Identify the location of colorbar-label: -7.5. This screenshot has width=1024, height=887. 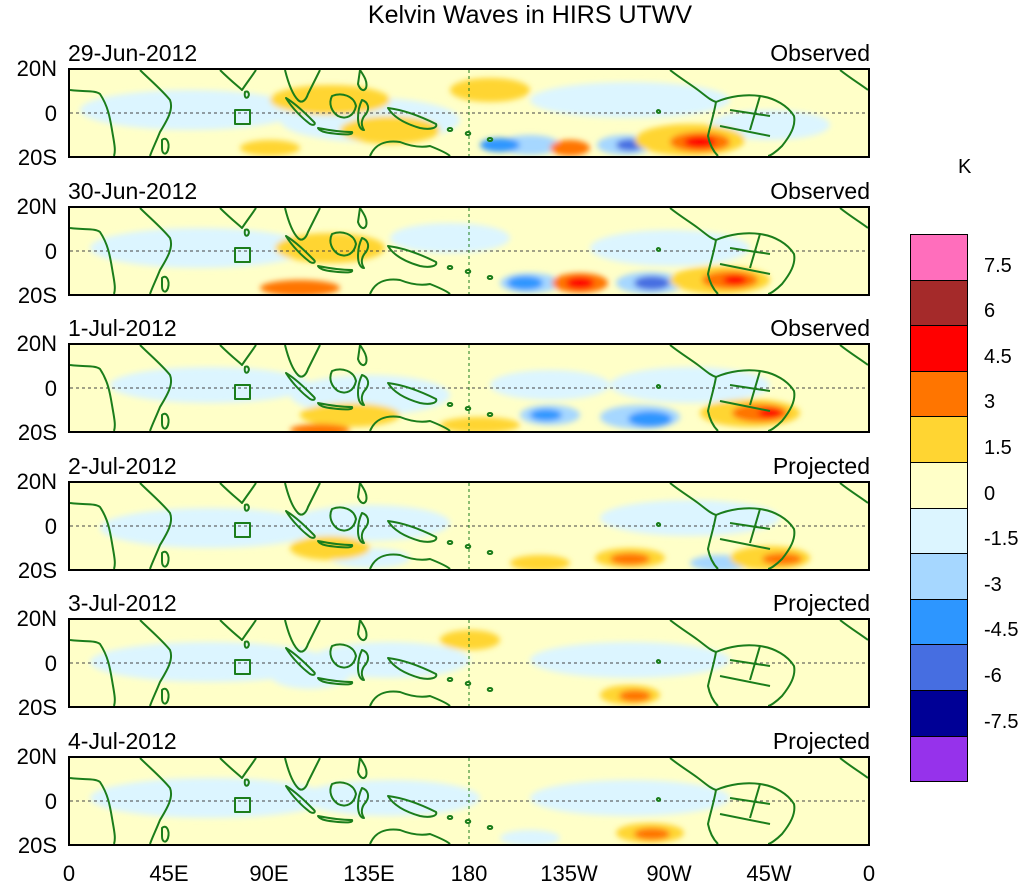
(1001, 721).